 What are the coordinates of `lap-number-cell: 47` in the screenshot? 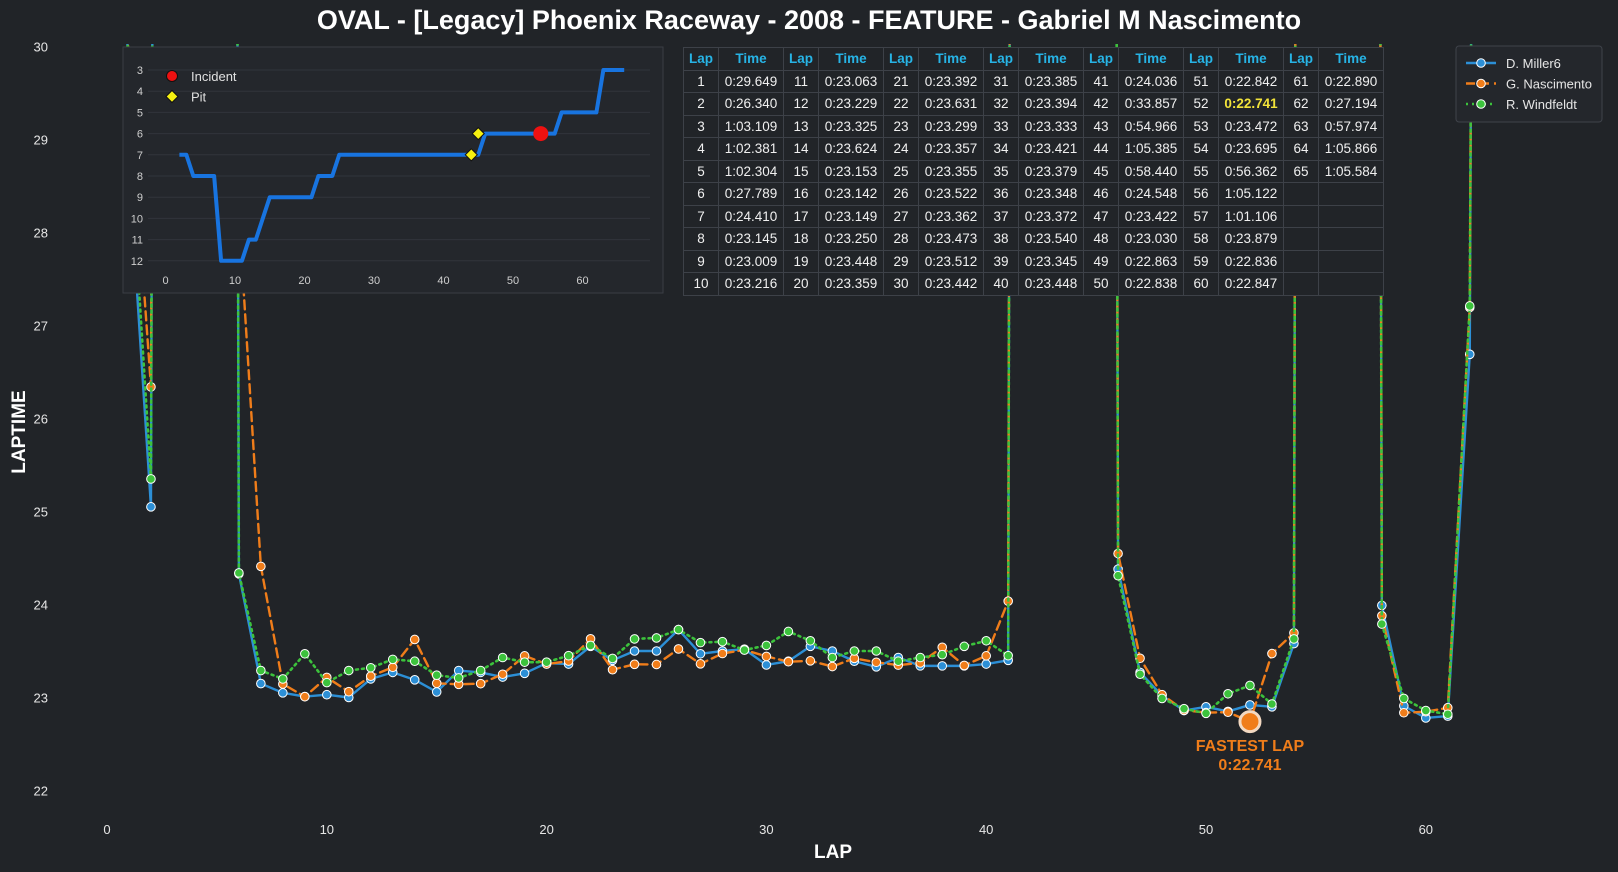 It's located at (1101, 216).